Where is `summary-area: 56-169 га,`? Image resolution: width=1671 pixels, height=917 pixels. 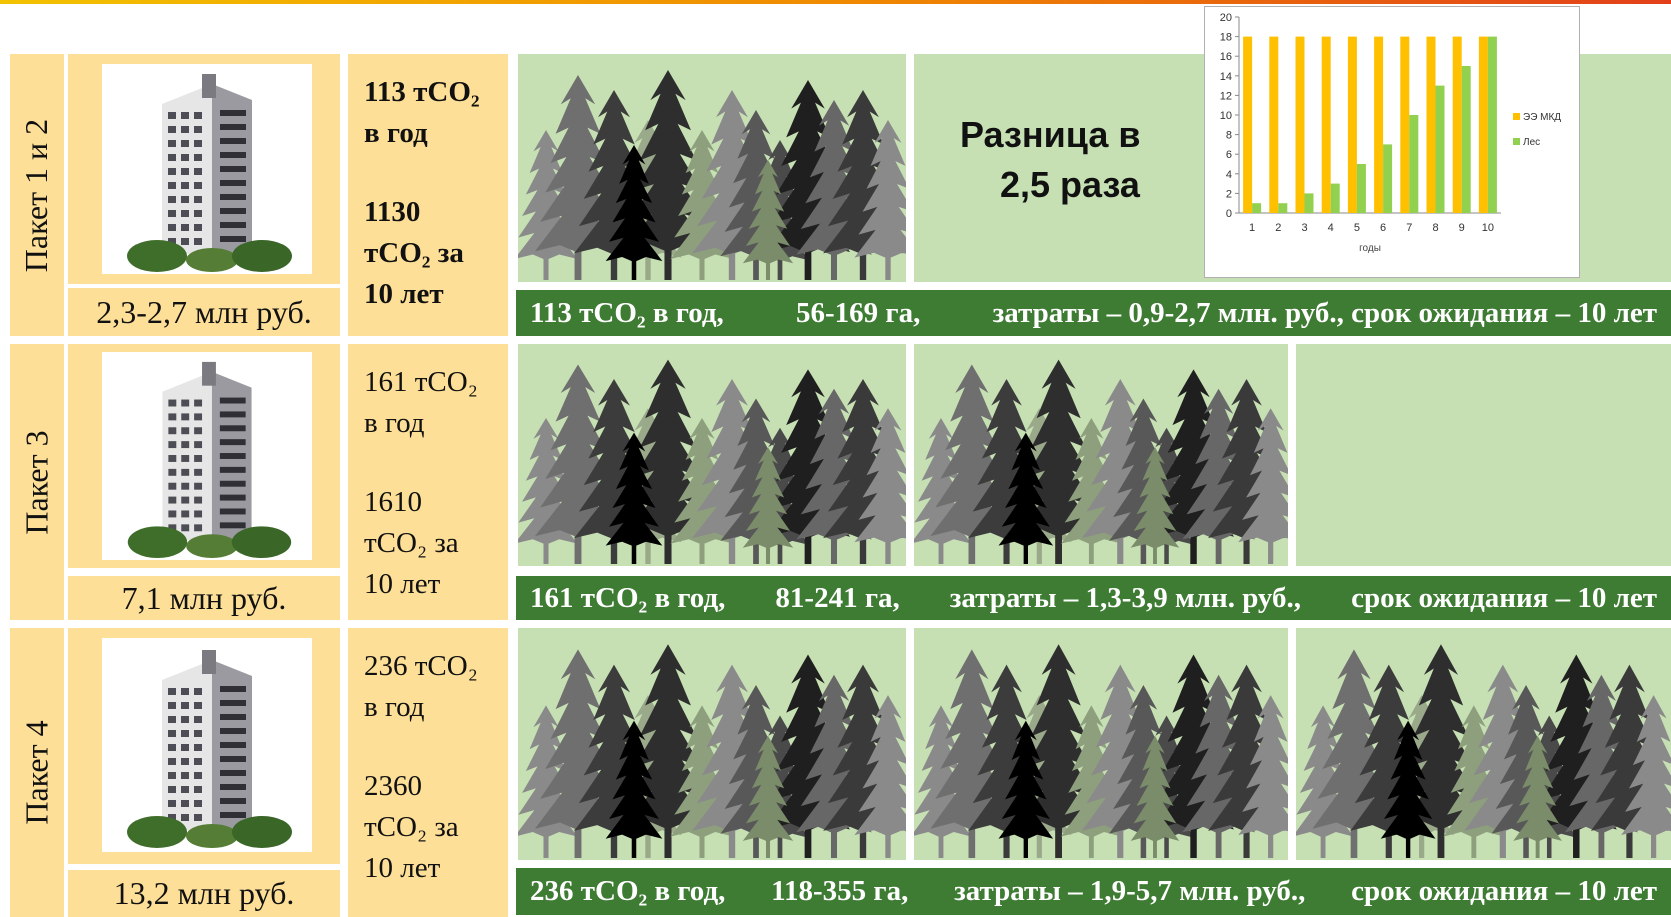 summary-area: 56-169 га, is located at coordinates (858, 312).